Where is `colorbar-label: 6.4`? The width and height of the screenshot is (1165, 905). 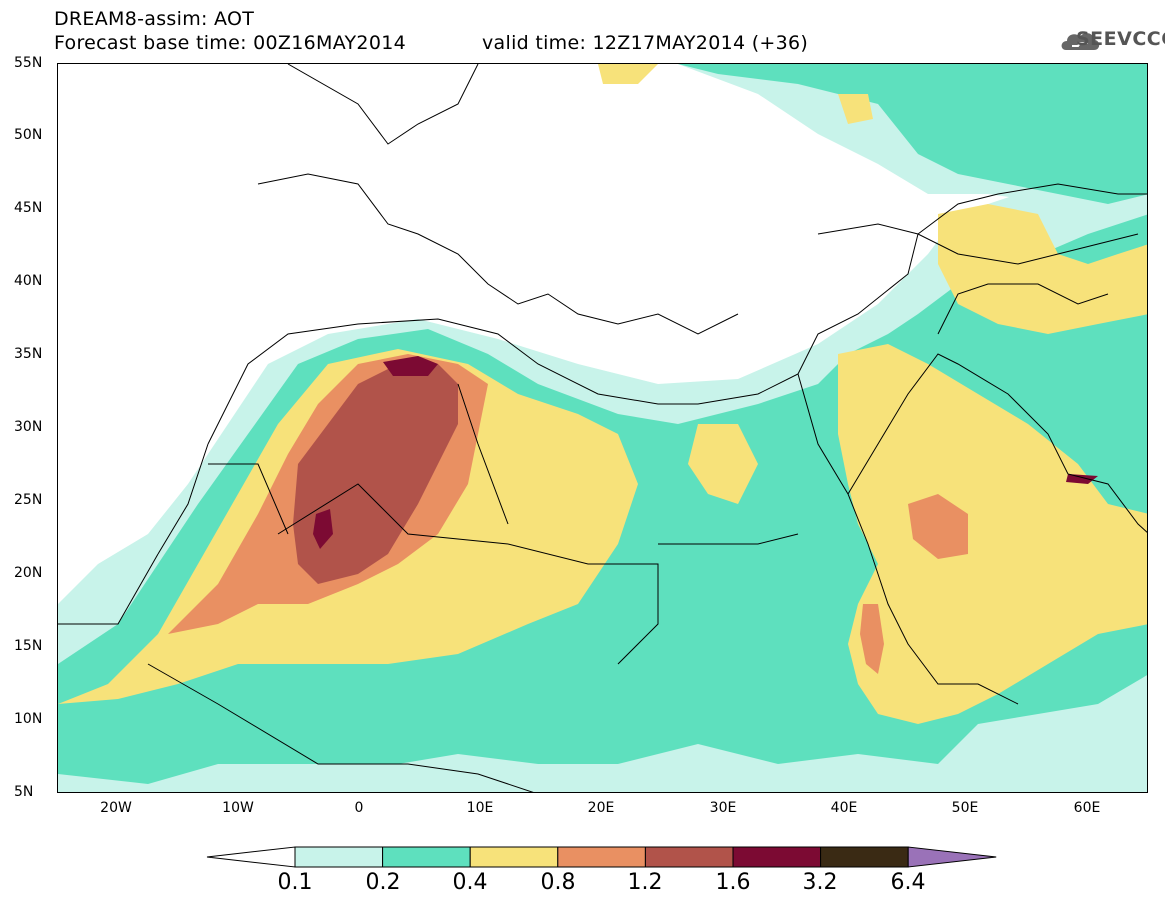 colorbar-label: 6.4 is located at coordinates (908, 882).